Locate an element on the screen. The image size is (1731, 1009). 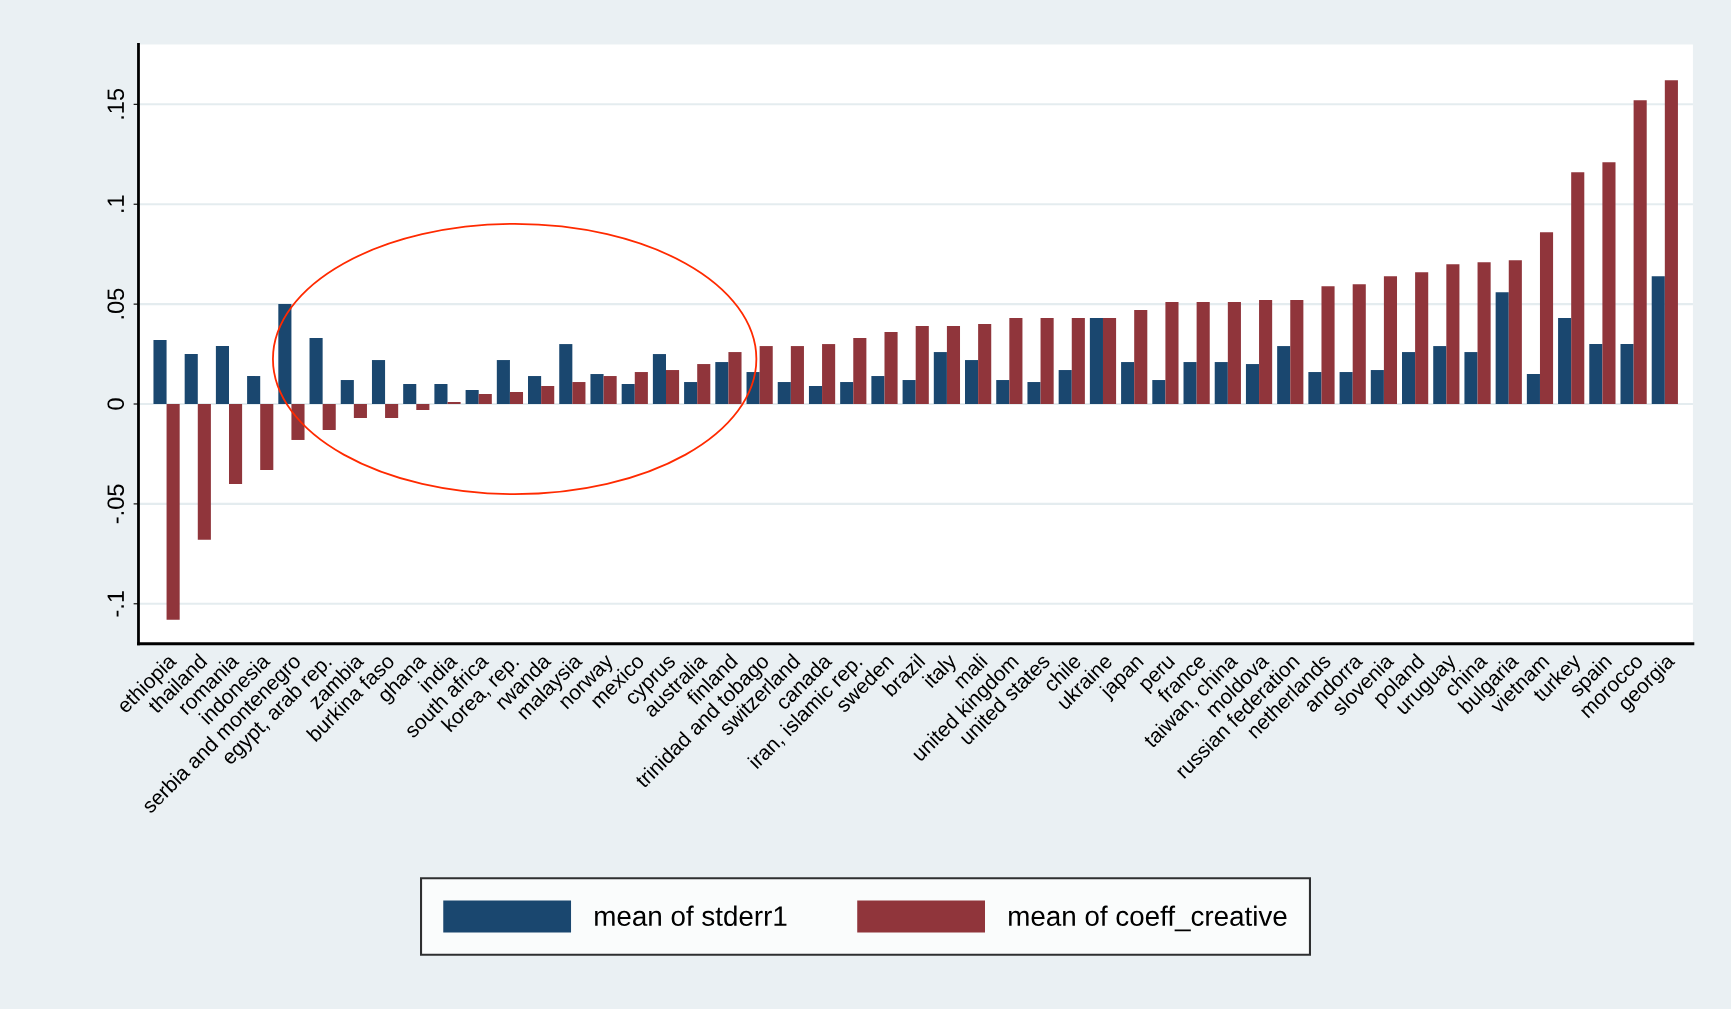
y-tick-label: 0 is located at coordinates (116, 404).